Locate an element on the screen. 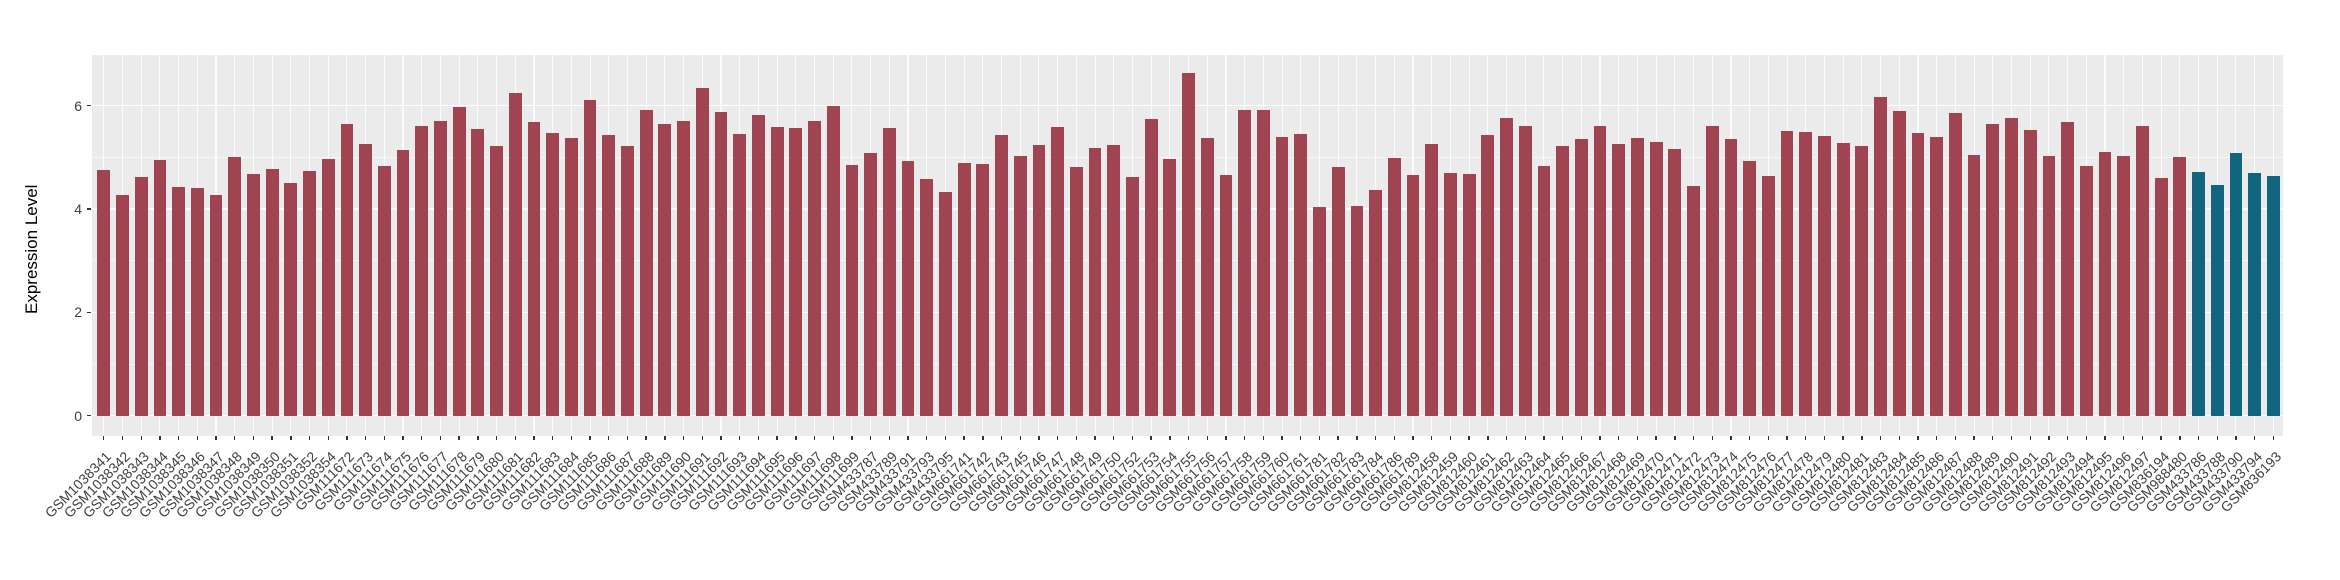 This screenshot has height=580, width=2340. y-tick-mark is located at coordinates (89, 209).